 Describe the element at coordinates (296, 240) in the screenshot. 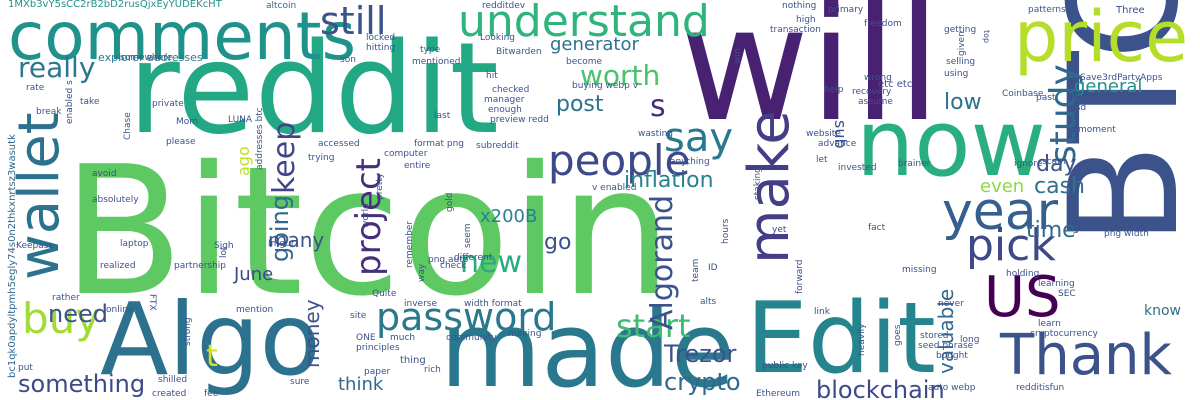

I see `word: many` at that location.